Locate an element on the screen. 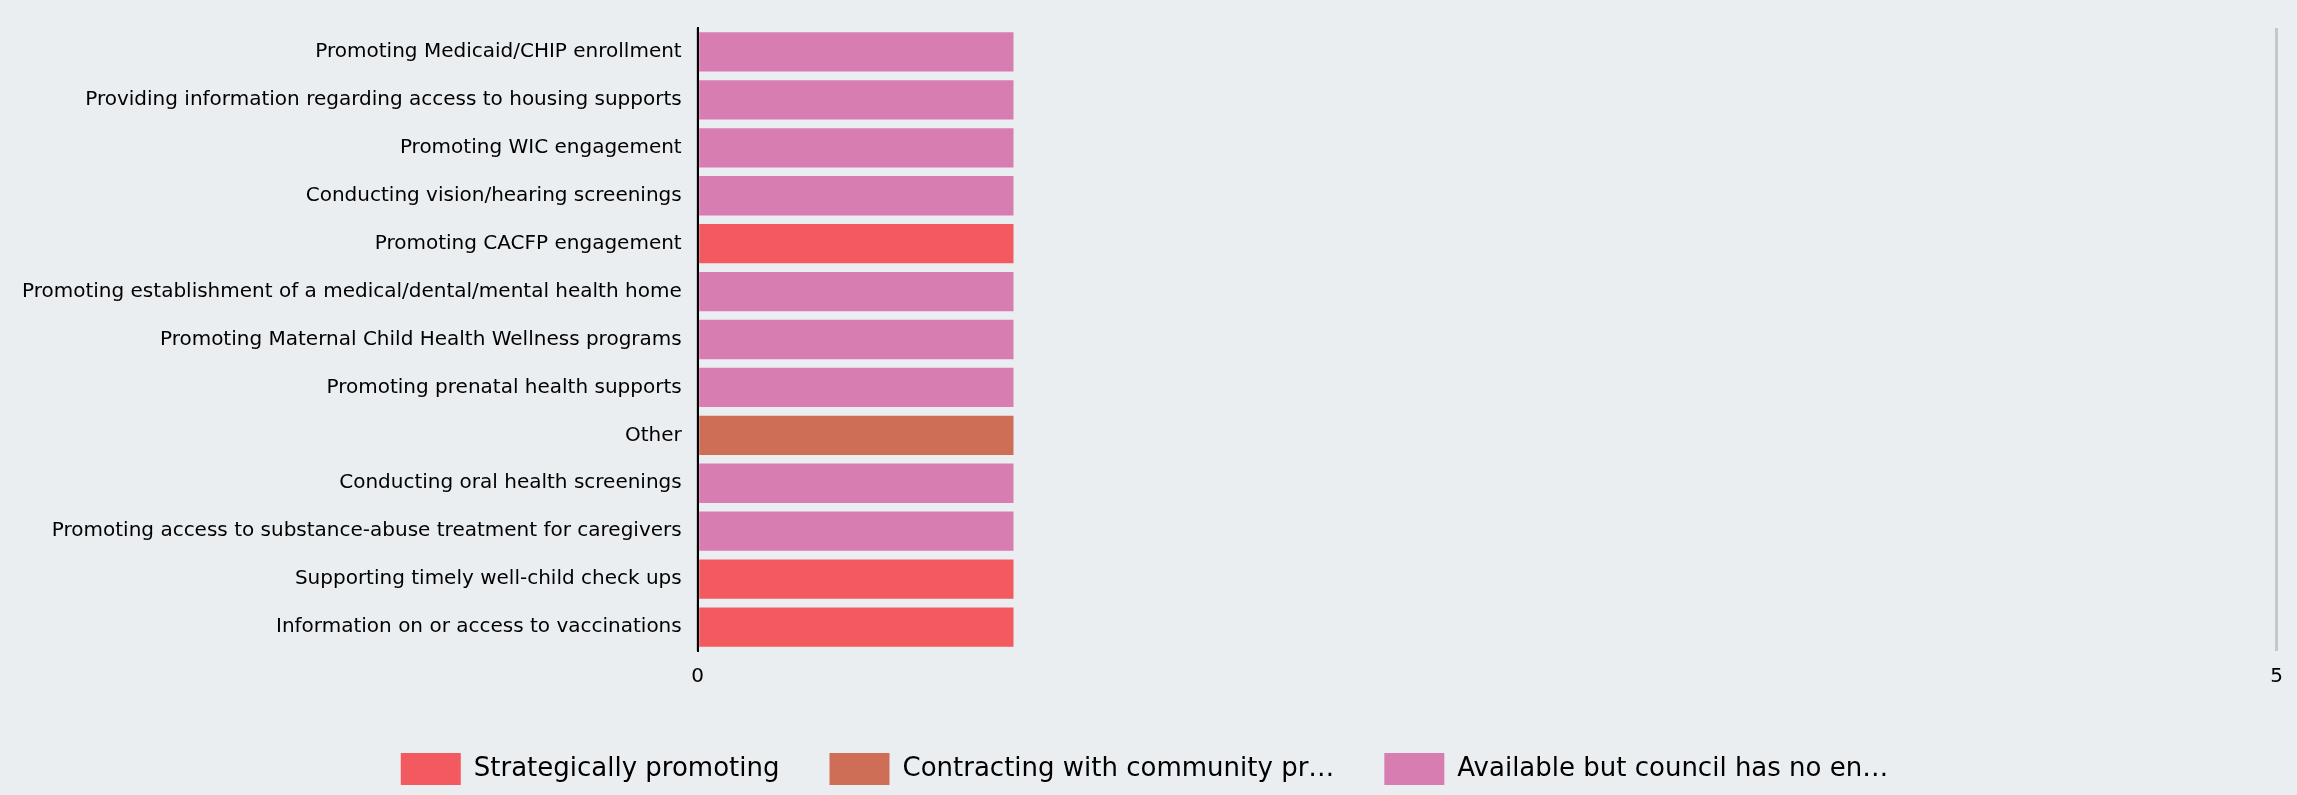  y-tick-label: Conducting oral health screenings is located at coordinates (510, 481).